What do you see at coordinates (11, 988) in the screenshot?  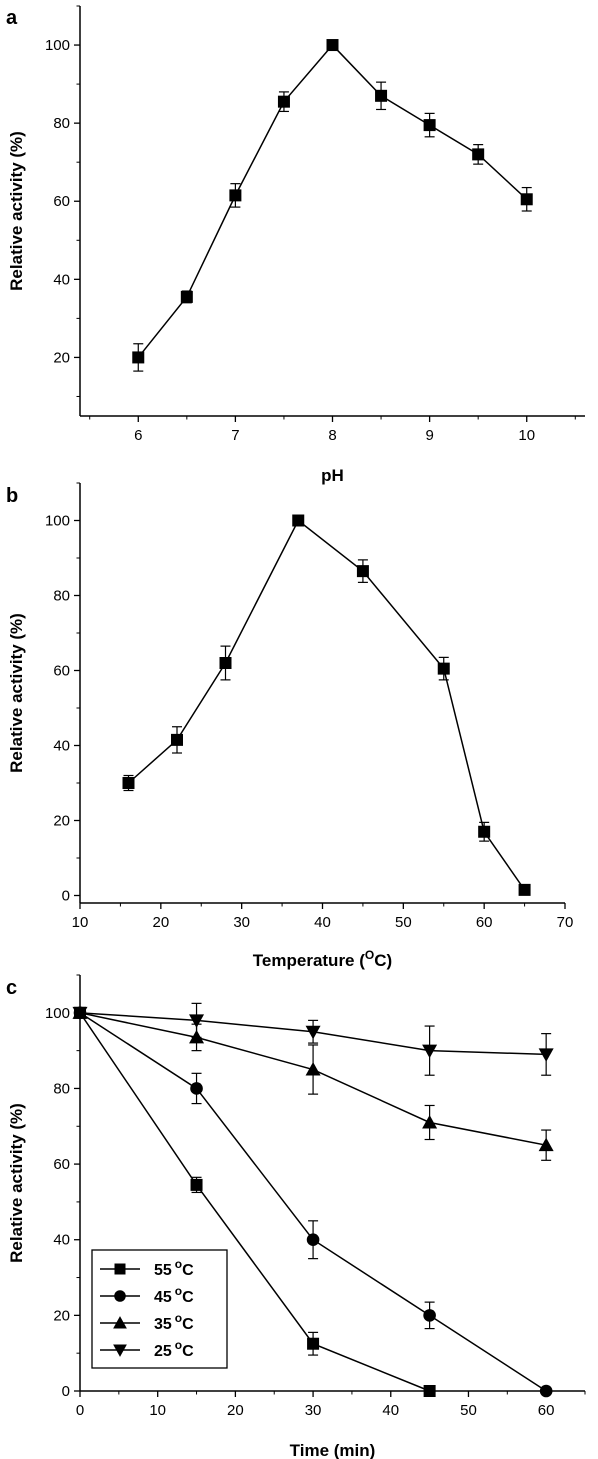 I see `panel-letter: c` at bounding box center [11, 988].